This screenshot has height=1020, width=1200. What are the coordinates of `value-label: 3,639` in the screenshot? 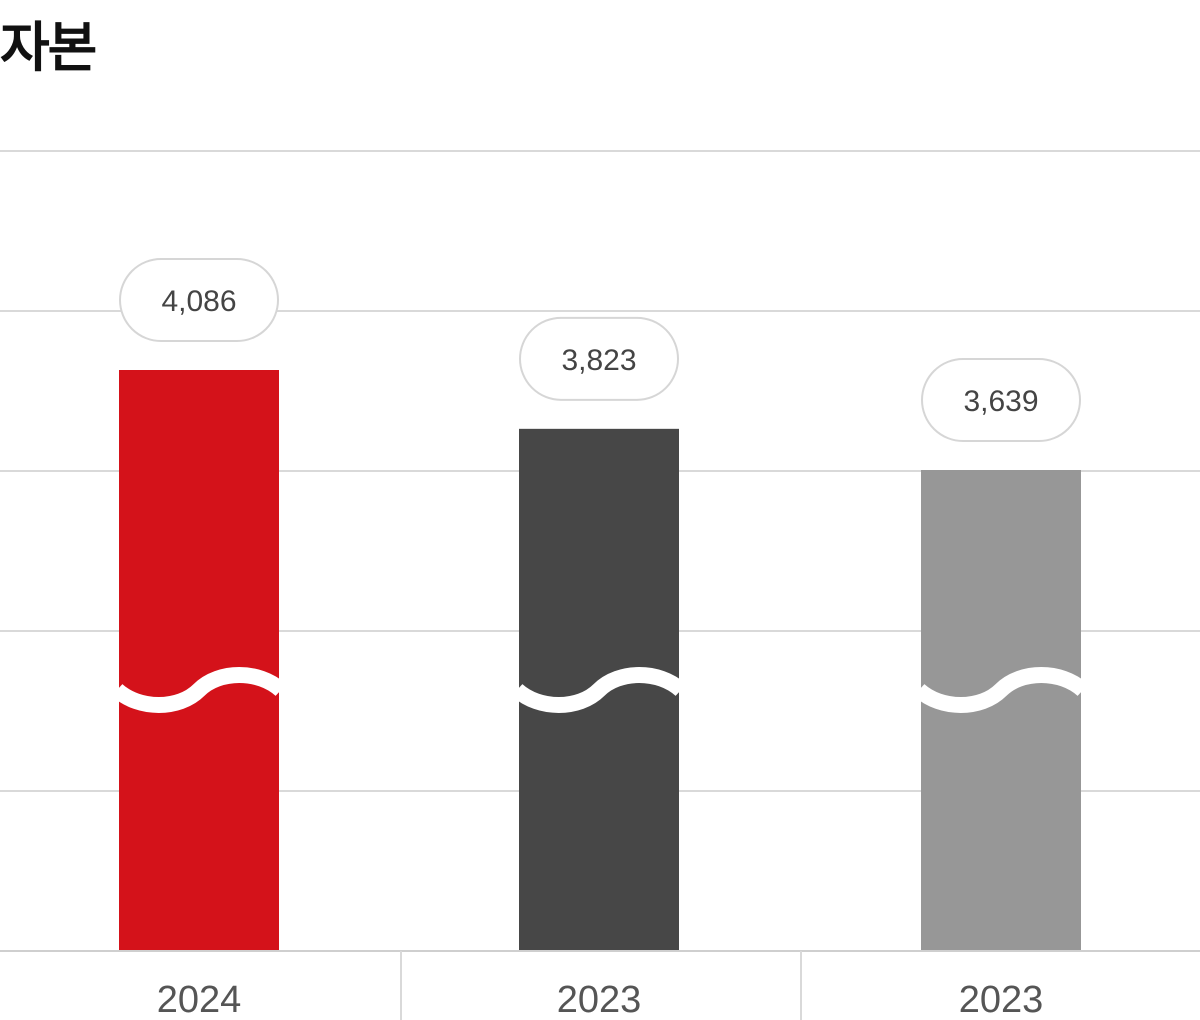 It's located at (1000, 401).